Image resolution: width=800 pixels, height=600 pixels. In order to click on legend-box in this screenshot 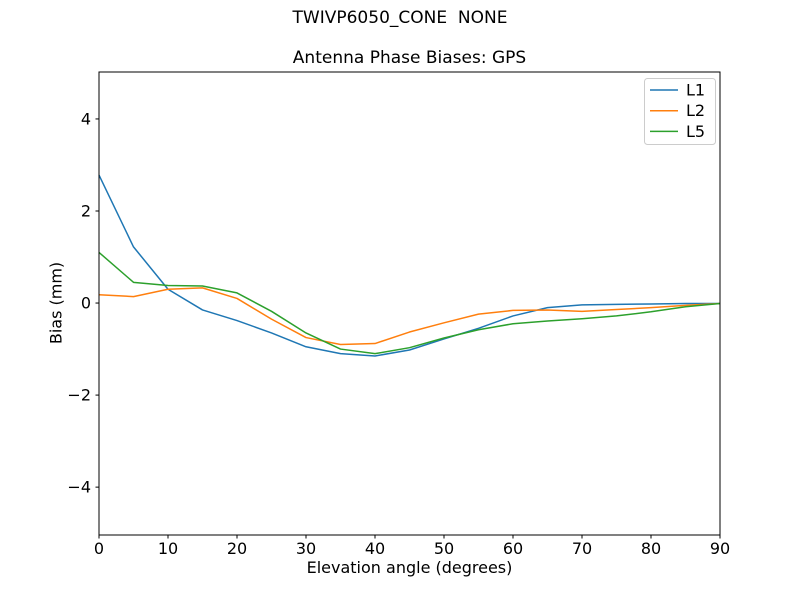, I will do `click(680, 111)`.